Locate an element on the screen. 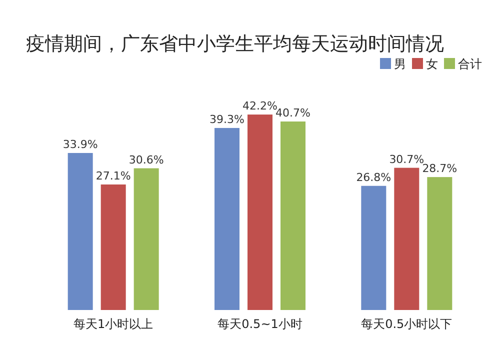  x-tick-label: 每天1小时以上 is located at coordinates (114, 324).